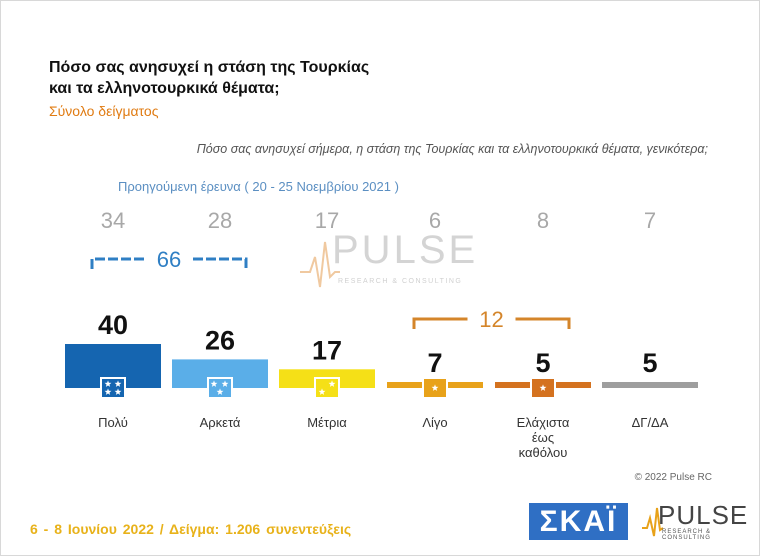 The width and height of the screenshot is (760, 556). What do you see at coordinates (320, 264) in the screenshot?
I see `pulse-wave-icon` at bounding box center [320, 264].